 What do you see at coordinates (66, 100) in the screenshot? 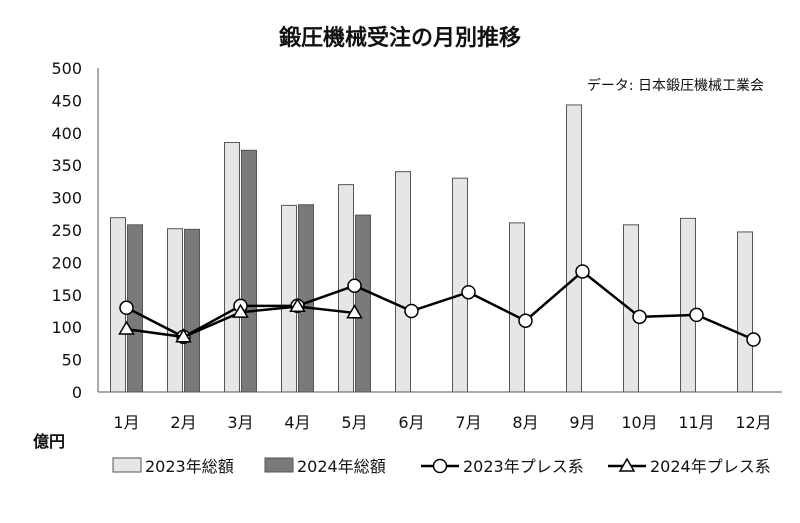
I see `y-tick-label: 450` at bounding box center [66, 100].